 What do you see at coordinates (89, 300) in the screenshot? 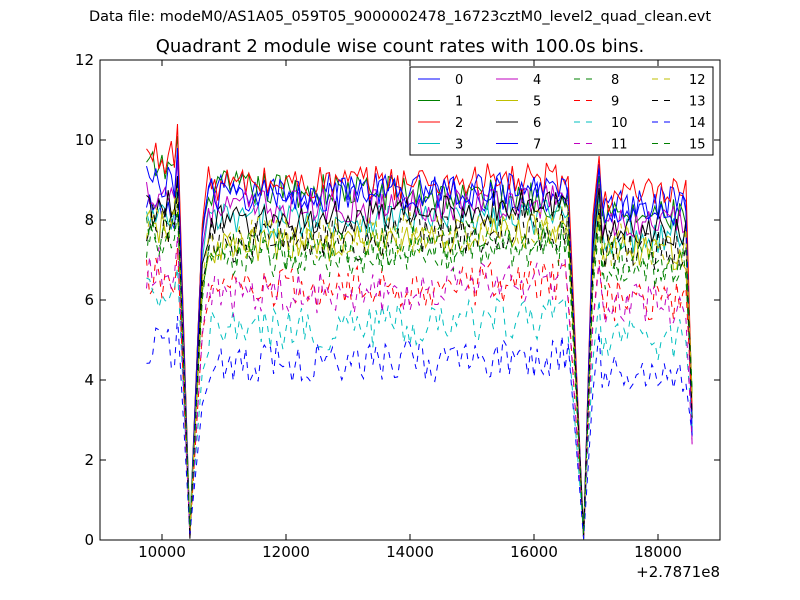
I see `y-tick-label: 6` at bounding box center [89, 300].